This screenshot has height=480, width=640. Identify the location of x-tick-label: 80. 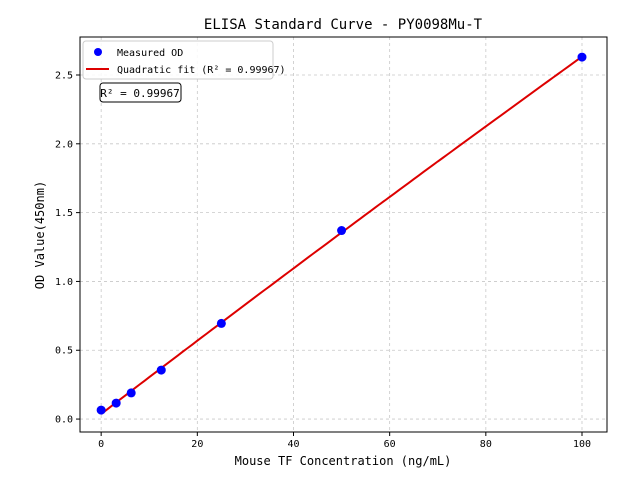
(486, 444).